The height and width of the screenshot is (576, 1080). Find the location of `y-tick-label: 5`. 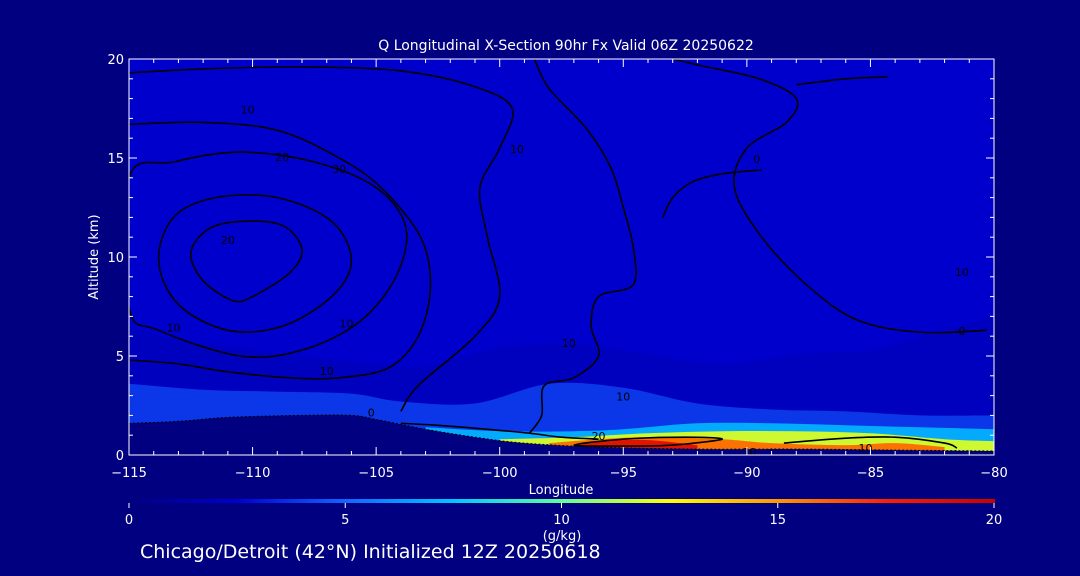

y-tick-label: 5 is located at coordinates (120, 357).